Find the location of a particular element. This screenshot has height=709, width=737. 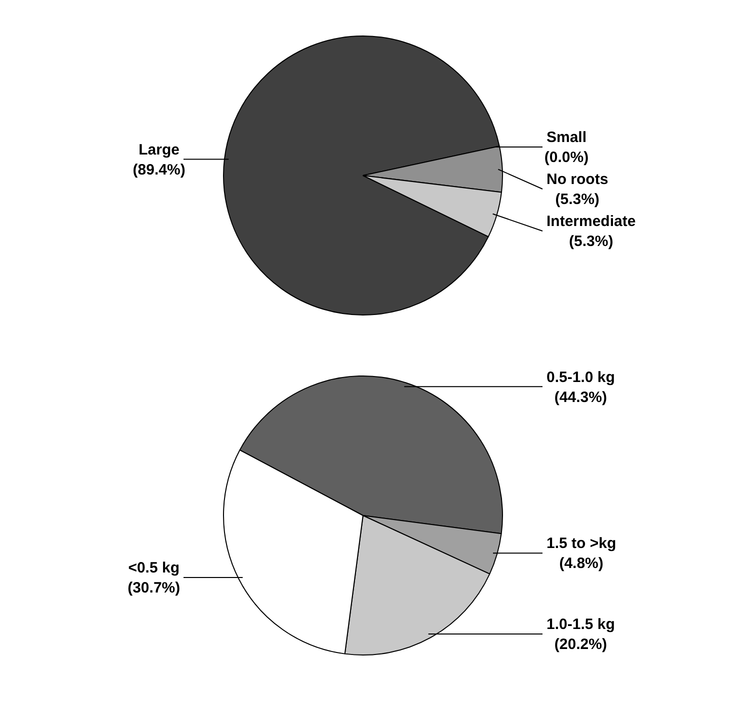

slice-label: <0.5 kg is located at coordinates (154, 568).